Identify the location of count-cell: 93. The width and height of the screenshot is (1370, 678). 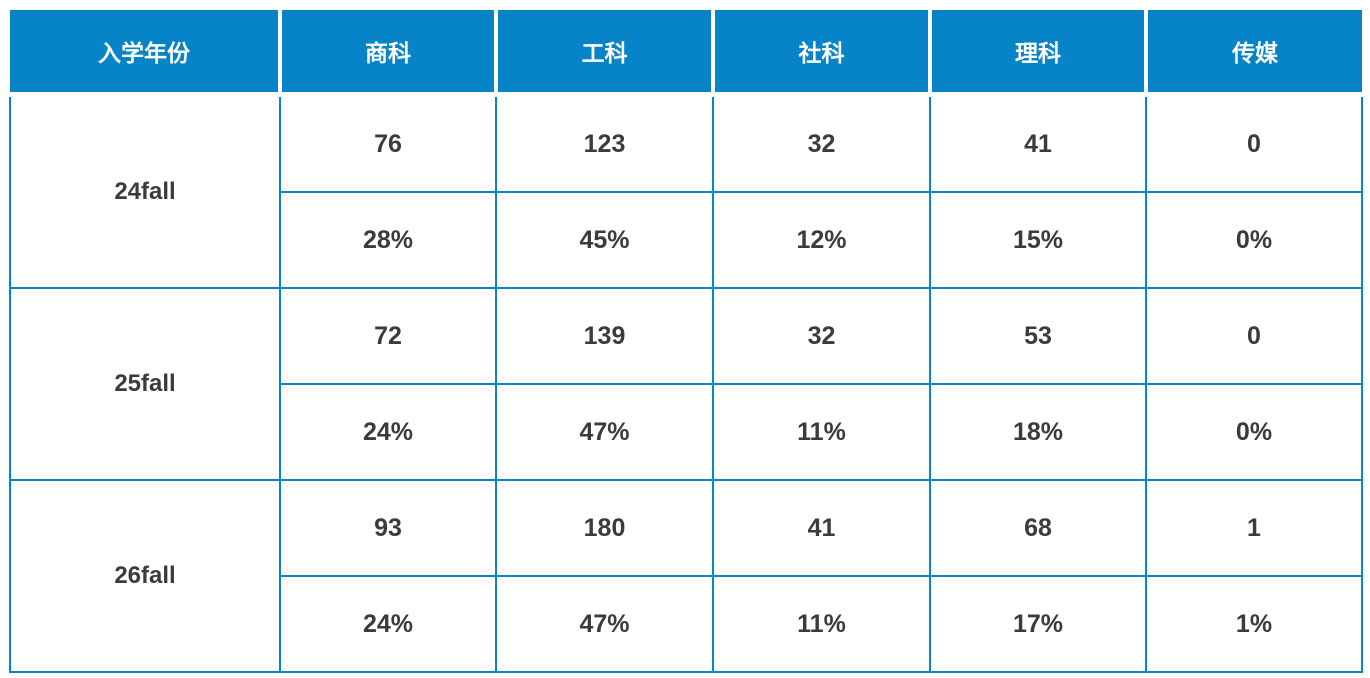
(388, 528).